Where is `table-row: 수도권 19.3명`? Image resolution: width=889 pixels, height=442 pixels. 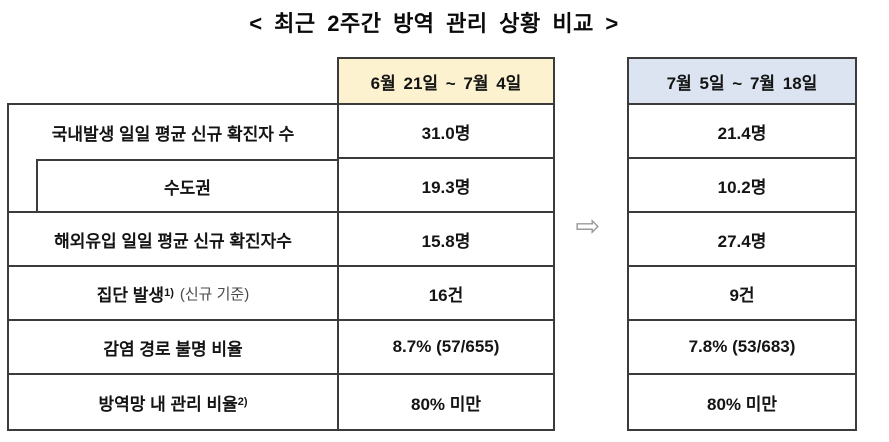 table-row: 수도권 19.3명 is located at coordinates (281, 186).